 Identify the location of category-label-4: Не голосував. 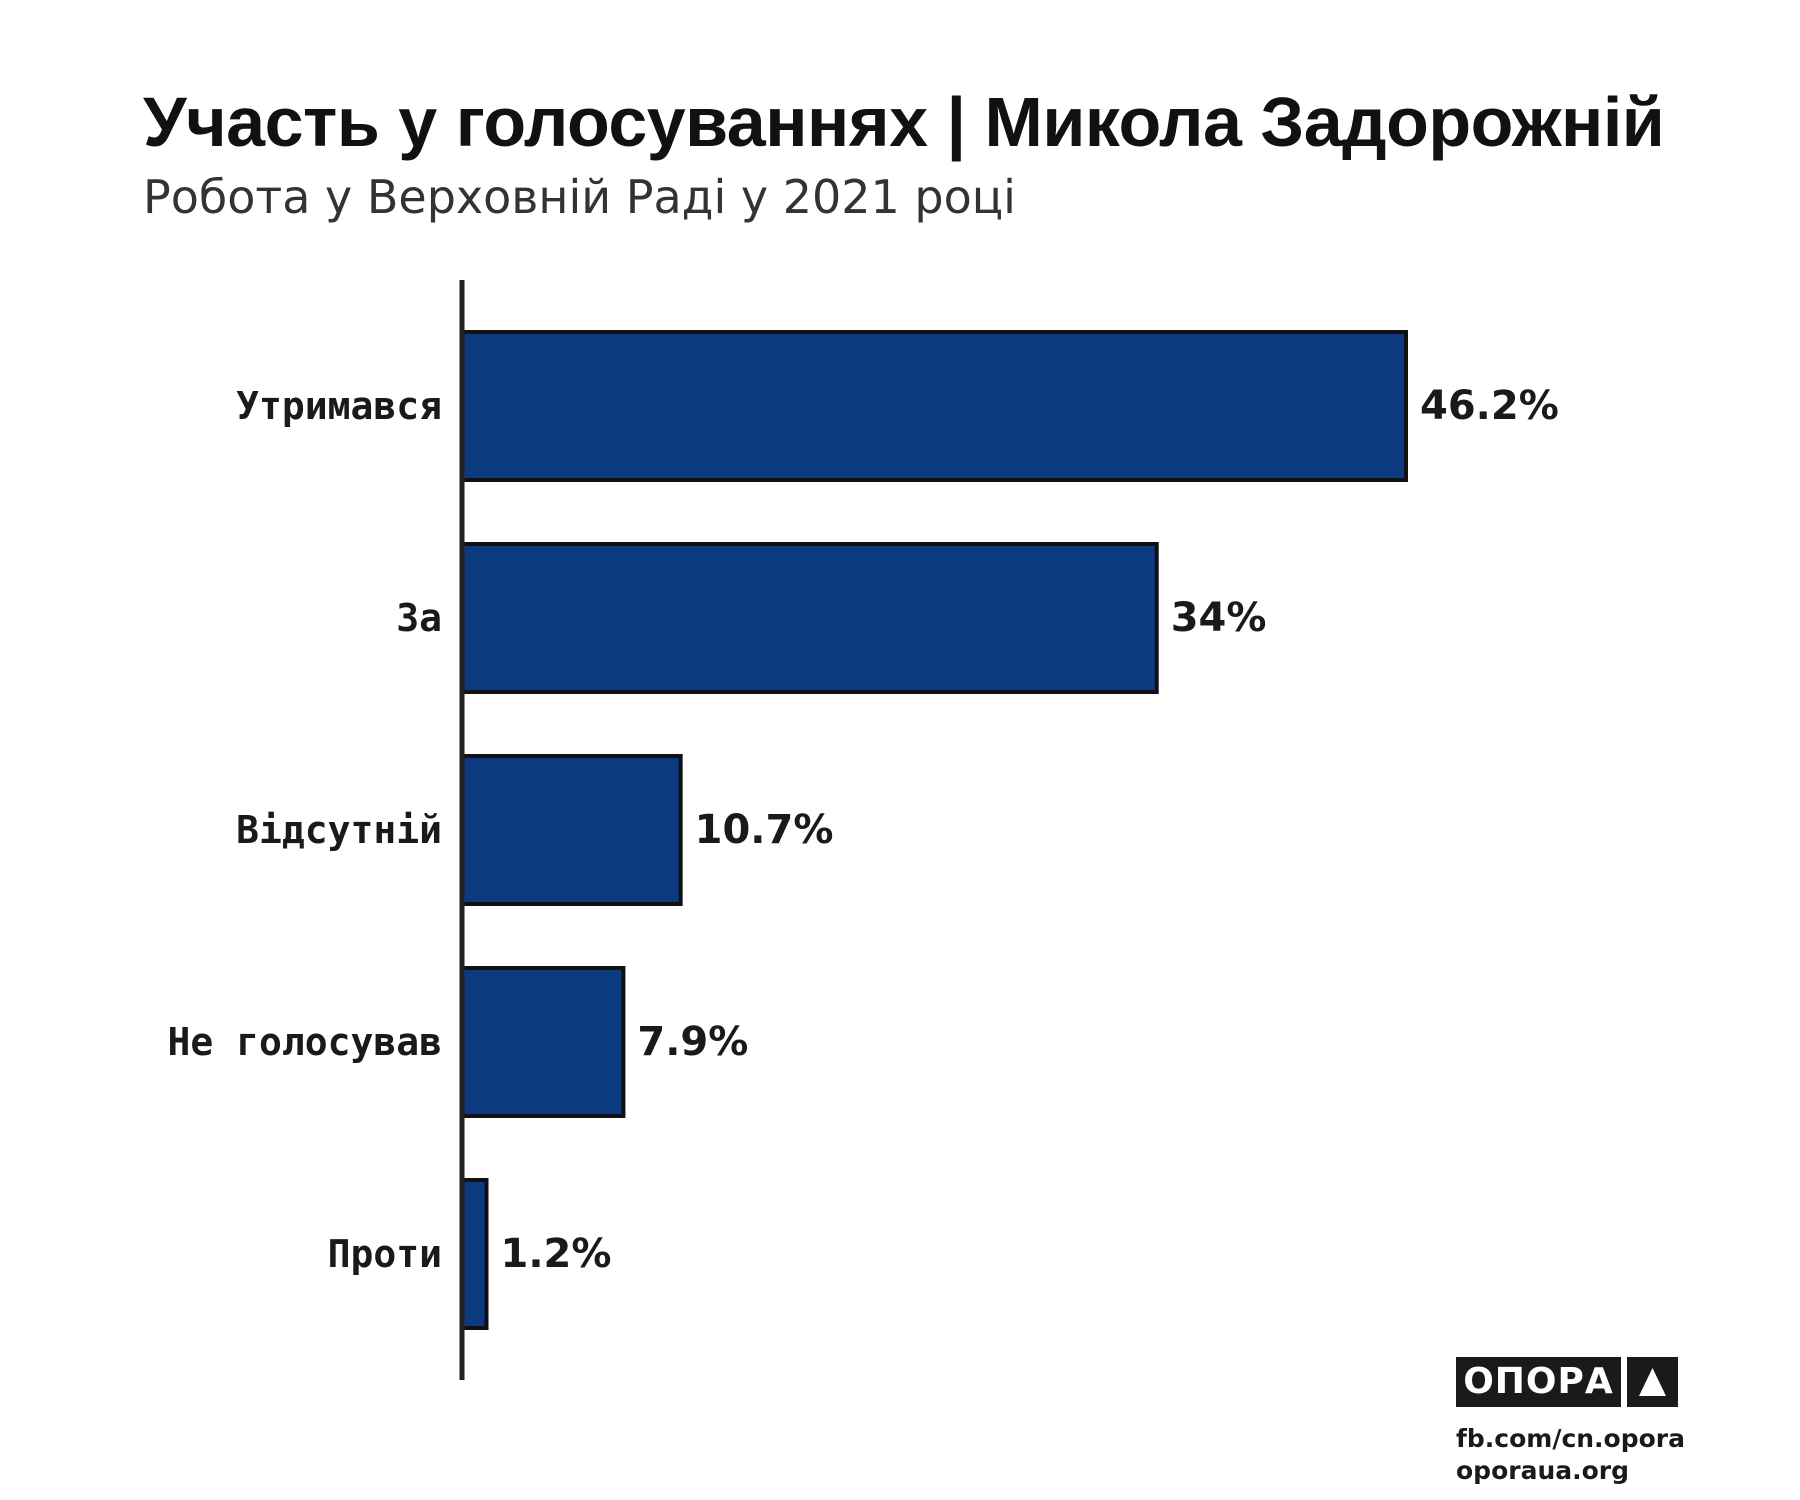
(304, 1042).